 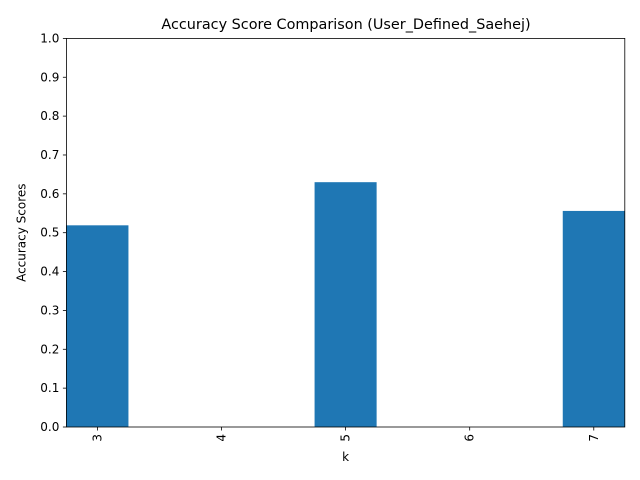 What do you see at coordinates (222, 438) in the screenshot?
I see `x-tick-label: 4` at bounding box center [222, 438].